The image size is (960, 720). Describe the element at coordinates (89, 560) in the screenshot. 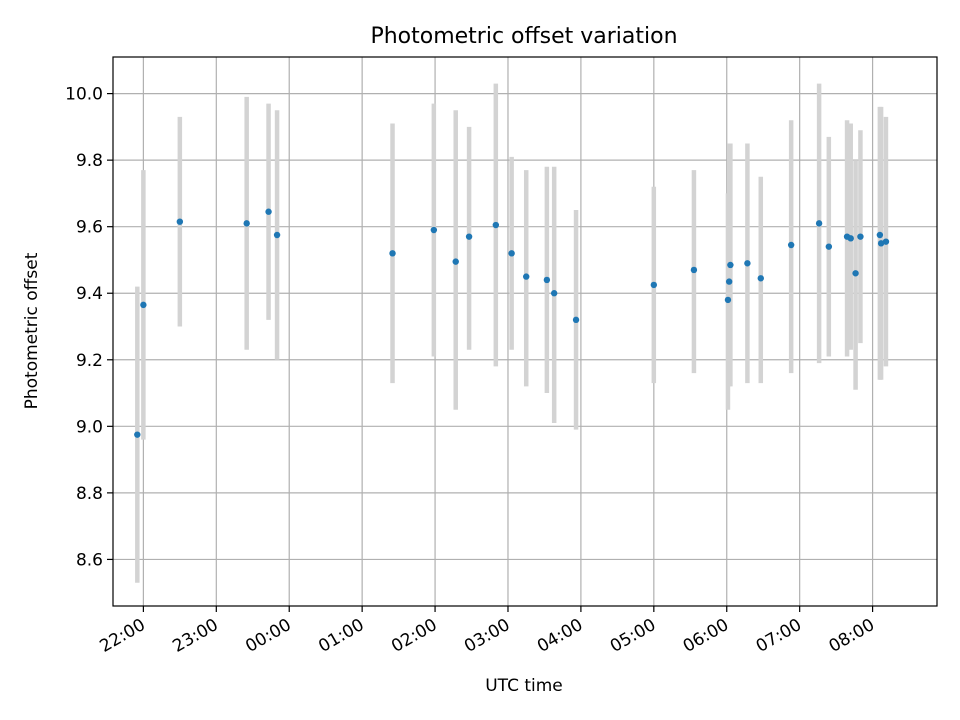

I see `y-tick-label: 8.6` at that location.